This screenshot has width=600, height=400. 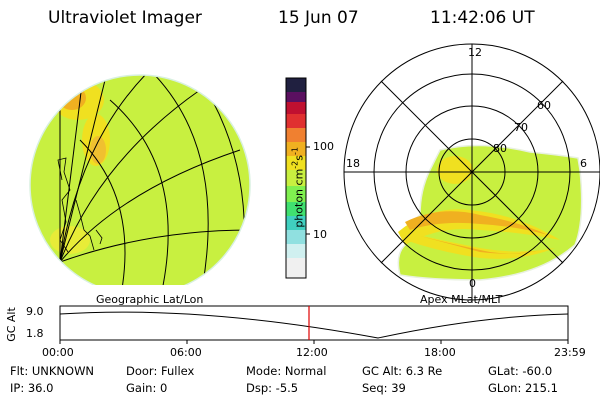 What do you see at coordinates (472, 283) in the screenshot?
I see `mlt-0-label: 0` at bounding box center [472, 283].